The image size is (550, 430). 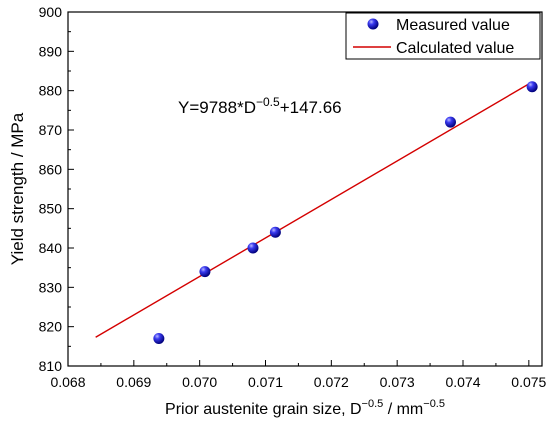 I want to click on y-tick-label: 840, so click(x=51, y=248).